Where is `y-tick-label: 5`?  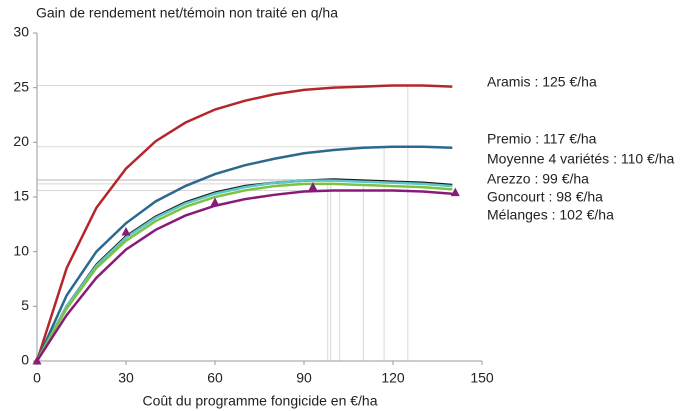
y-tick-label: 5 is located at coordinates (25, 305).